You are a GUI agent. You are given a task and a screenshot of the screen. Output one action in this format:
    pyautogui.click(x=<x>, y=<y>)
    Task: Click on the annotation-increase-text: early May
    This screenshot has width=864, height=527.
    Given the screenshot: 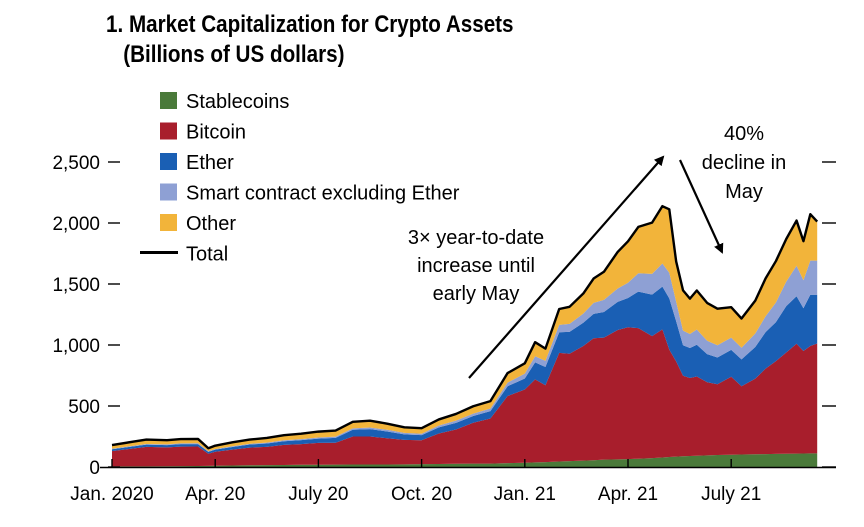 What is the action you would take?
    pyautogui.click(x=476, y=294)
    